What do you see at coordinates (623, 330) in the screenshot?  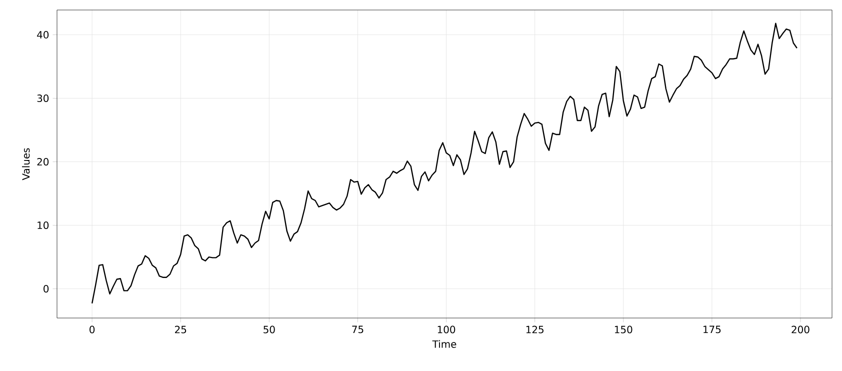 I see `x-tick-label: 150` at bounding box center [623, 330].